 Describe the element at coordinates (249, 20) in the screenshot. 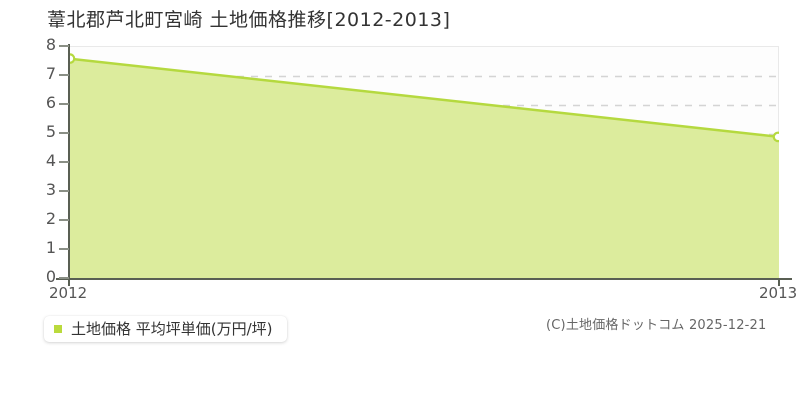

I see `chart-title: 葦北郡芦北町宮崎 土地価格推移[2012-2013]` at that location.